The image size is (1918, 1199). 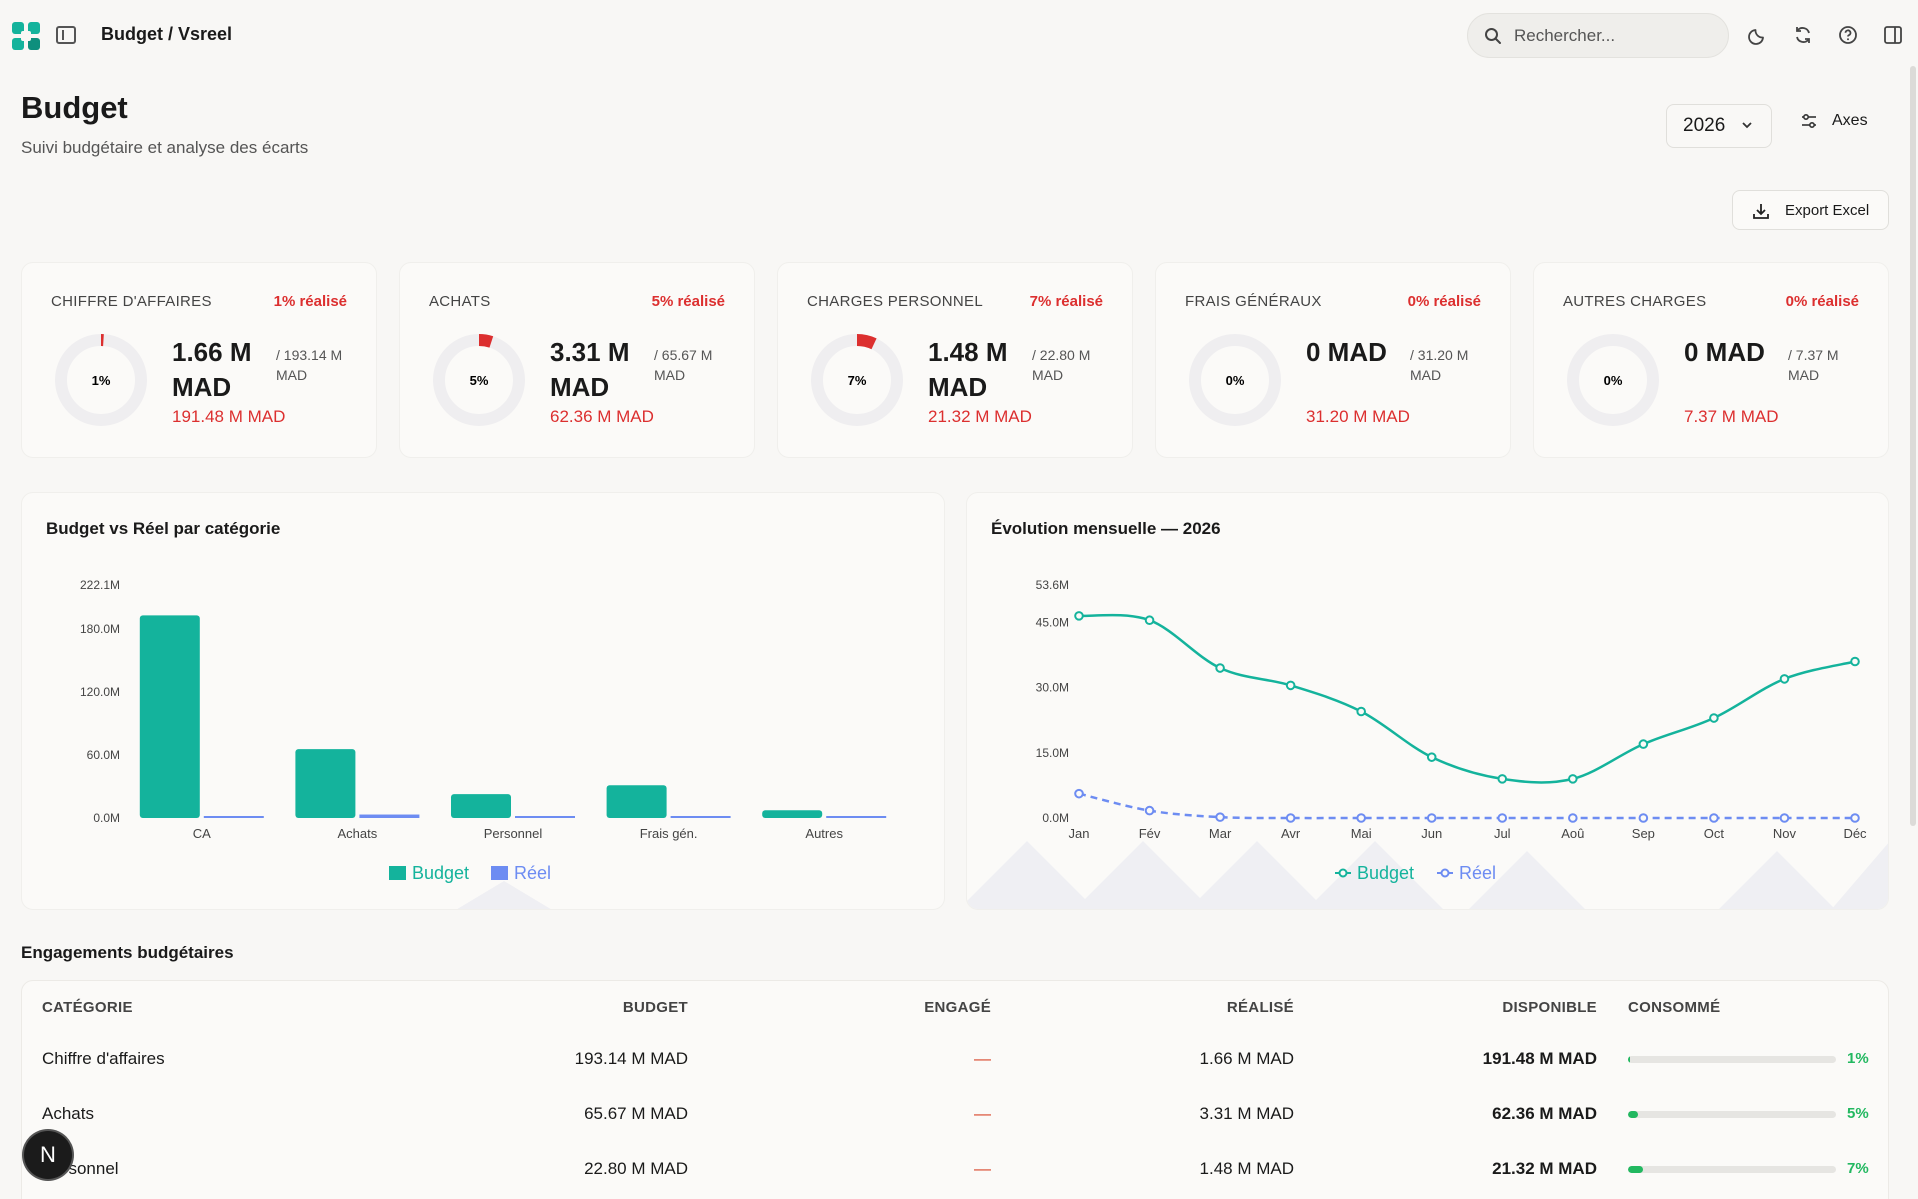 I want to click on bar-reel, so click(x=700, y=817).